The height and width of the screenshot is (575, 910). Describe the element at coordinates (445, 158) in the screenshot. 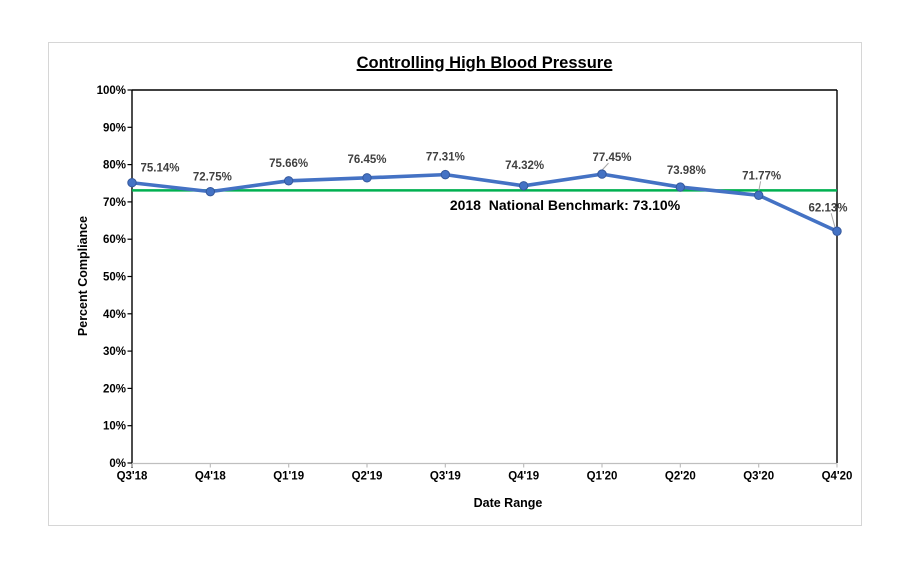

I see `data-label: 77.31%` at that location.